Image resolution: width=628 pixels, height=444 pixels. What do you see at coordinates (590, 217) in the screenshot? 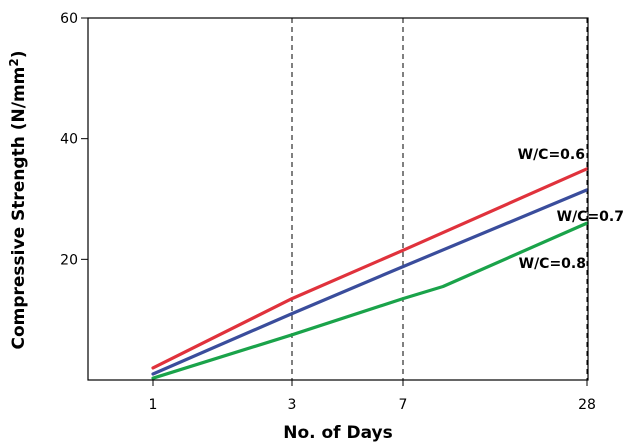
I see `series-label-2: W/C=0.7` at bounding box center [590, 217].